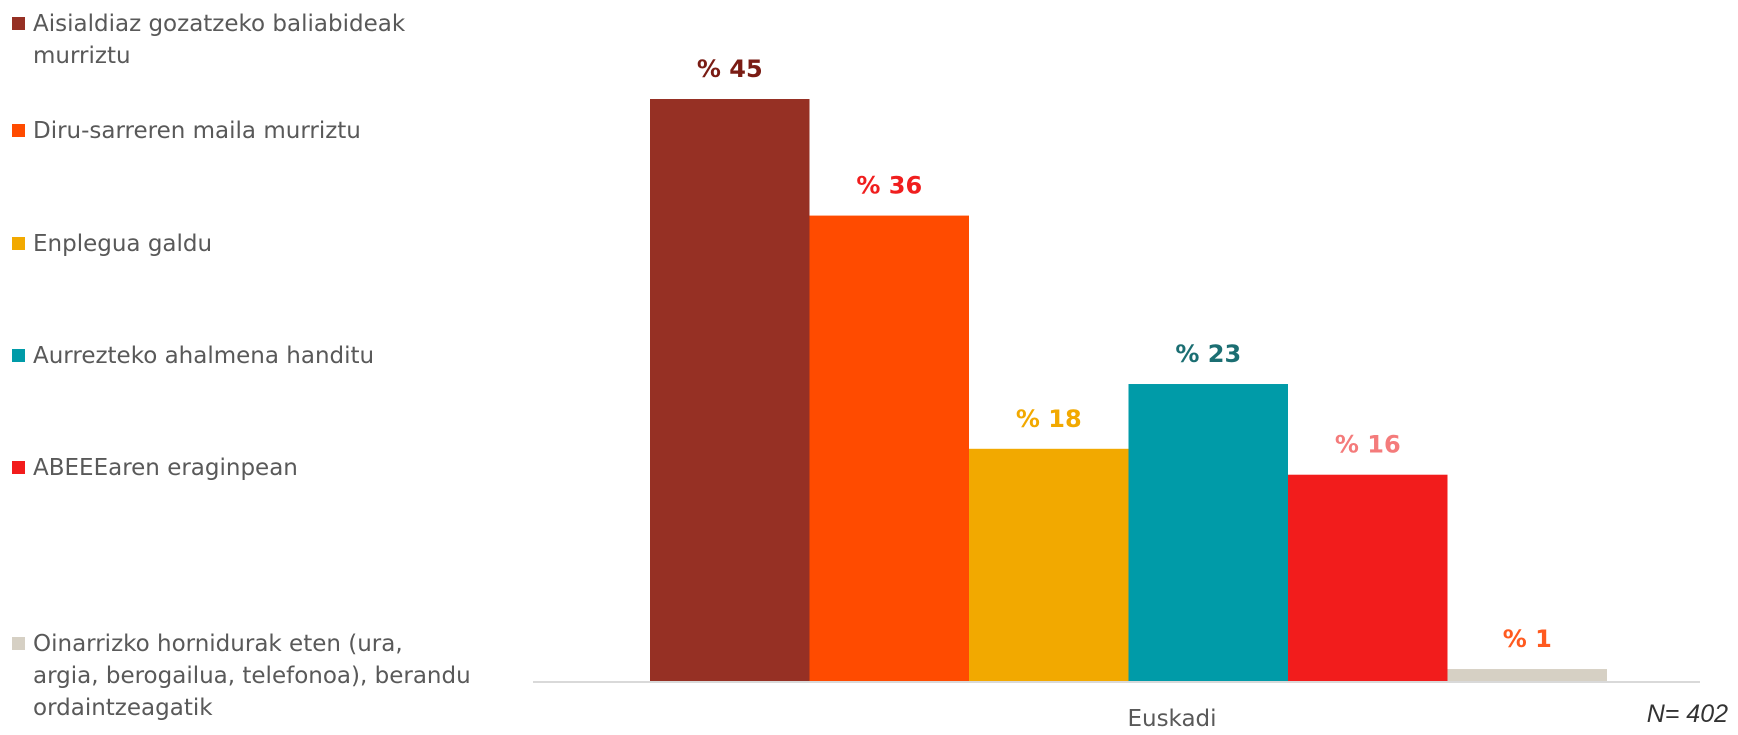  What do you see at coordinates (1368, 445) in the screenshot?
I see `data-label-5: % 16` at bounding box center [1368, 445].